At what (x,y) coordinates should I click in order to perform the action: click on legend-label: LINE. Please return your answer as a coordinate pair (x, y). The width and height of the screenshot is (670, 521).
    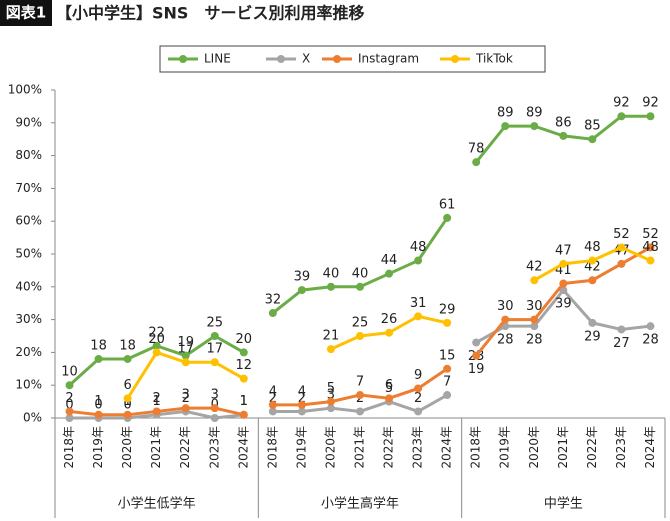
    Looking at the image, I should click on (217, 59).